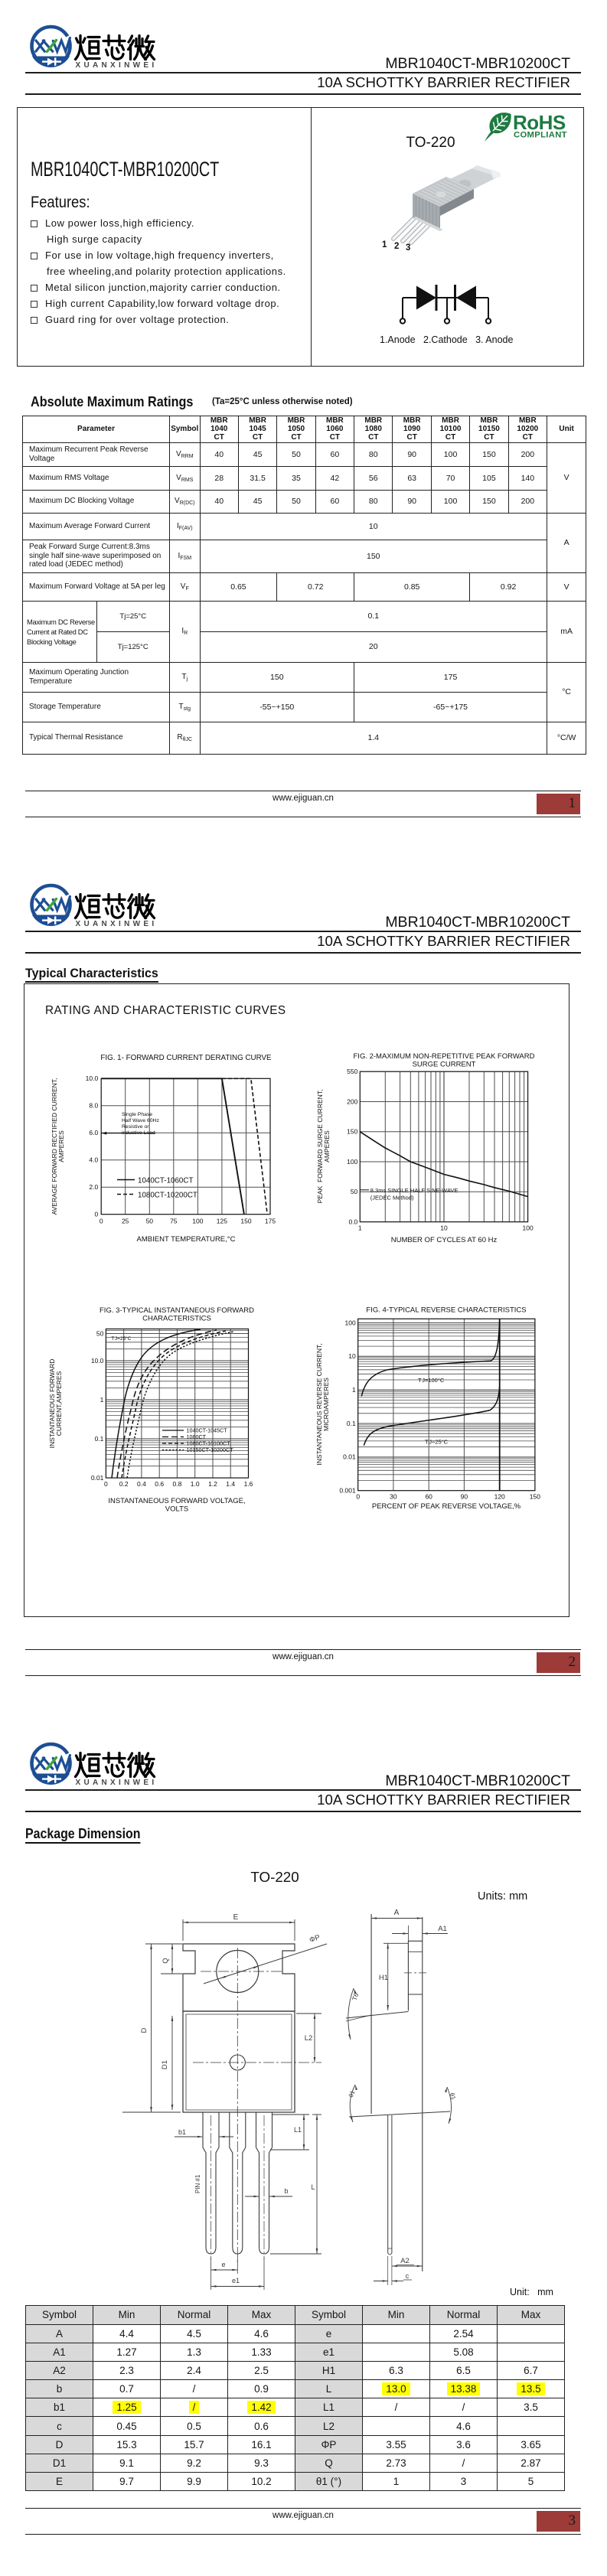  I want to click on svg-text: 0.6, so click(160, 1484).